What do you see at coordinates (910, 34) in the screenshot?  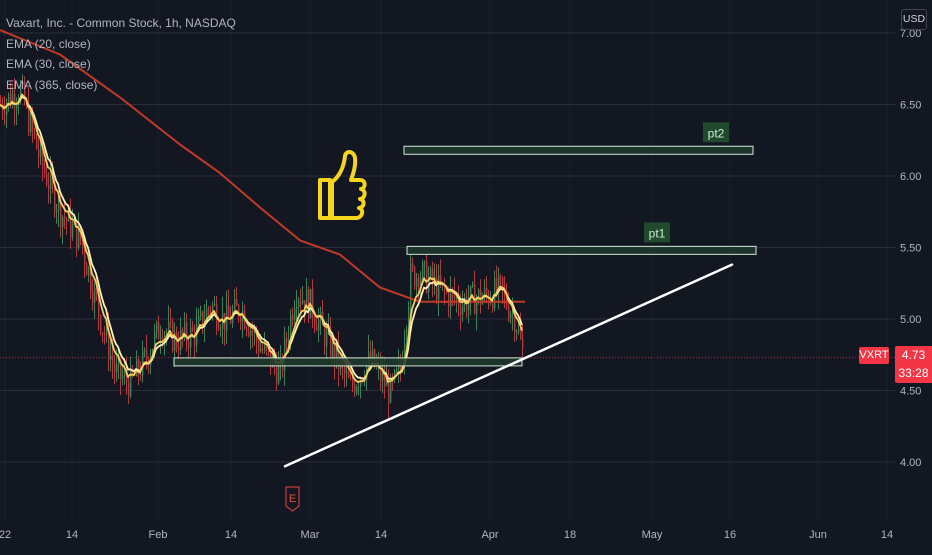 I see `price-tick-label-0: 7.00` at bounding box center [910, 34].